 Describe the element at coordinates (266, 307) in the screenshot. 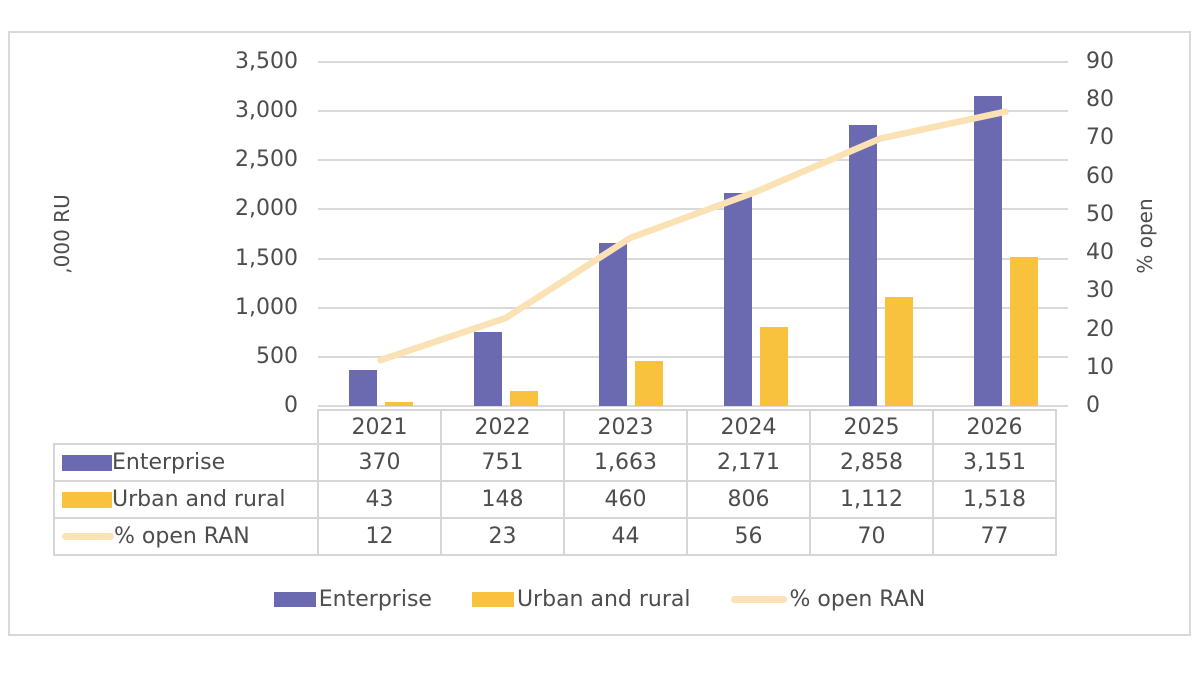

I see `left-axis-tick-label: 1,000` at that location.